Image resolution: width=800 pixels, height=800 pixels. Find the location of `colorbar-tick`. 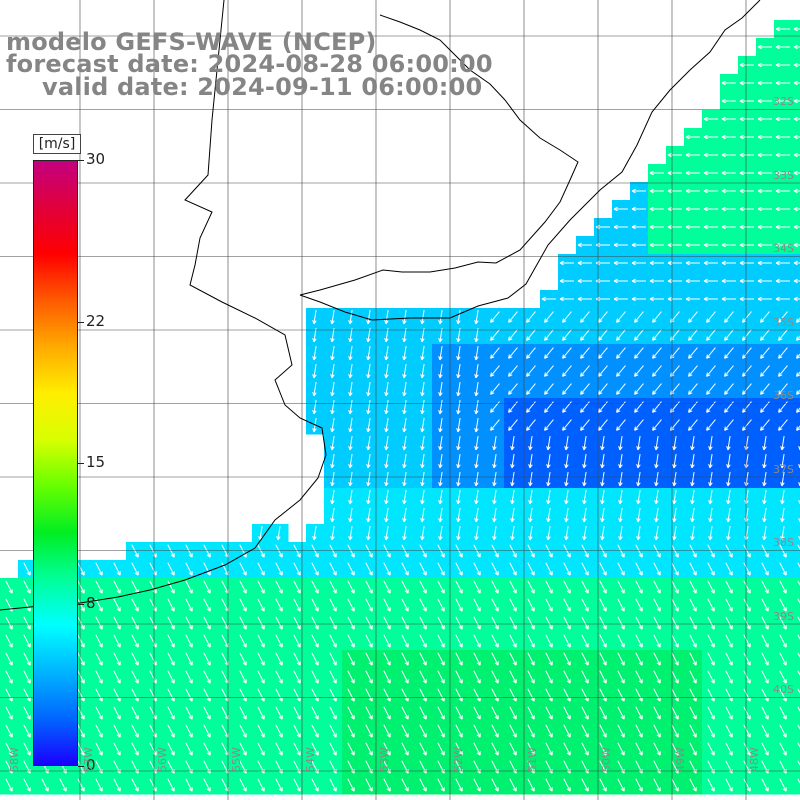

colorbar-tick is located at coordinates (81, 322).